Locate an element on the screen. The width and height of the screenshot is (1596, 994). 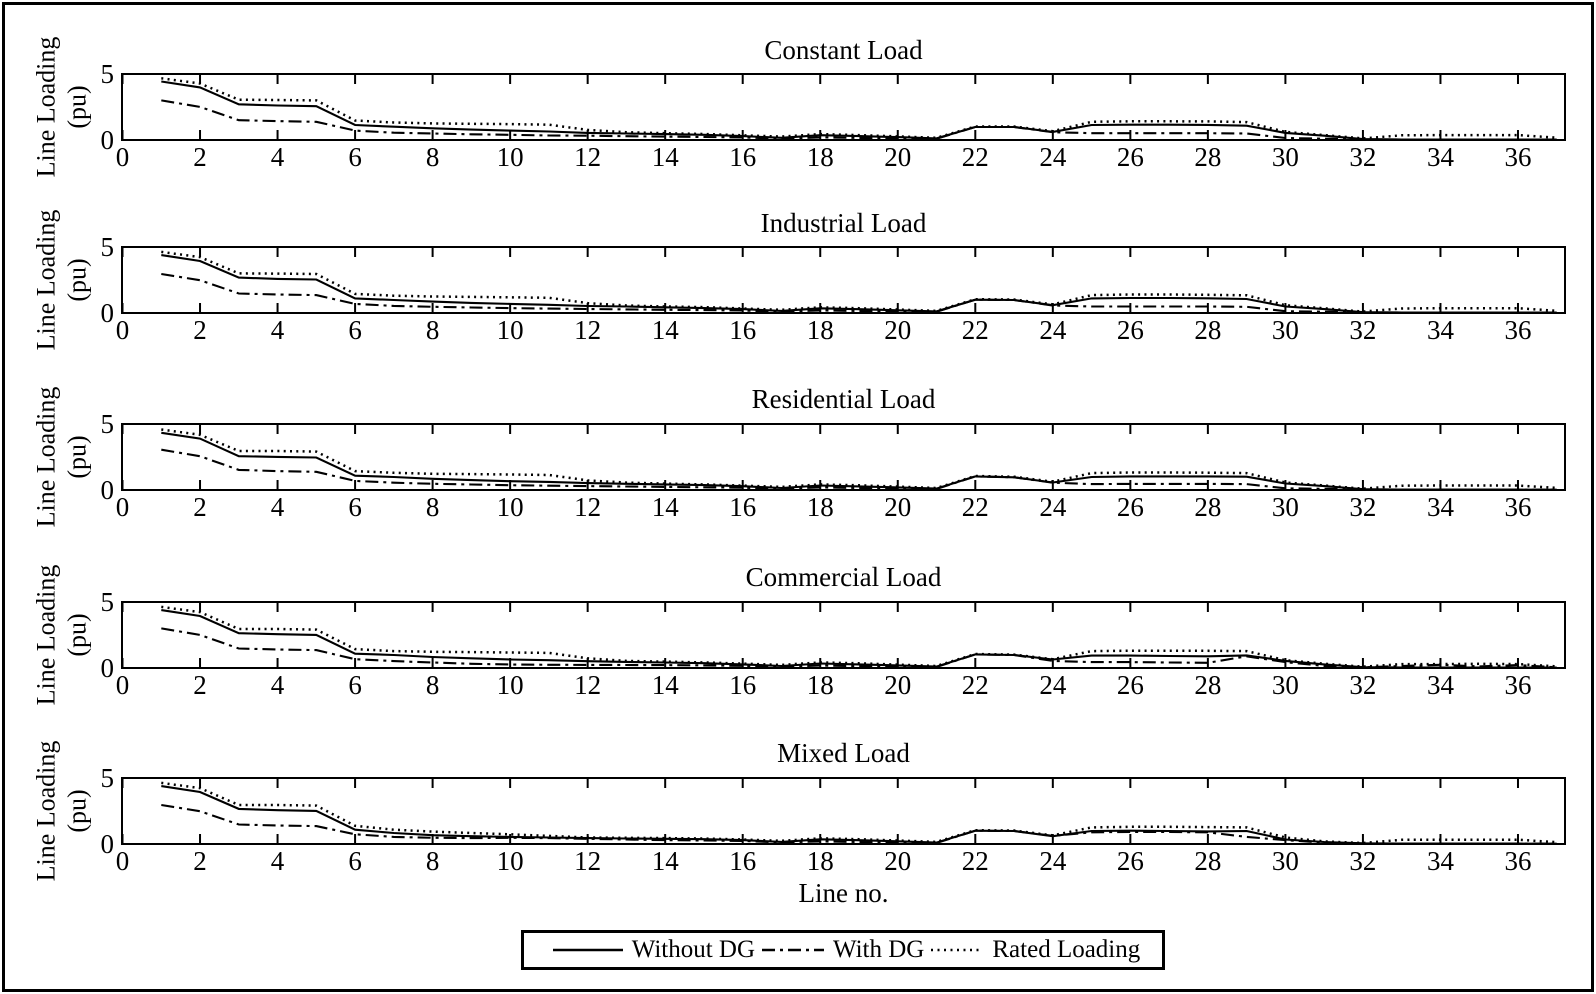
legend-label-with-dg: With DG is located at coordinates (879, 949).